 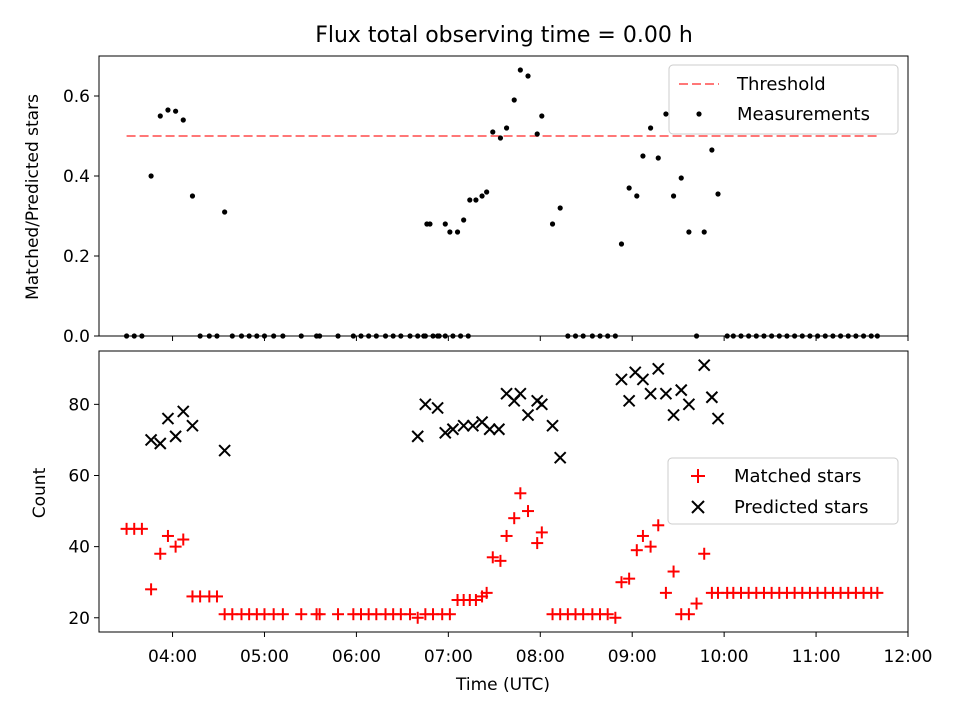 What do you see at coordinates (632, 657) in the screenshot?
I see `xtick-label: 09:00` at bounding box center [632, 657].